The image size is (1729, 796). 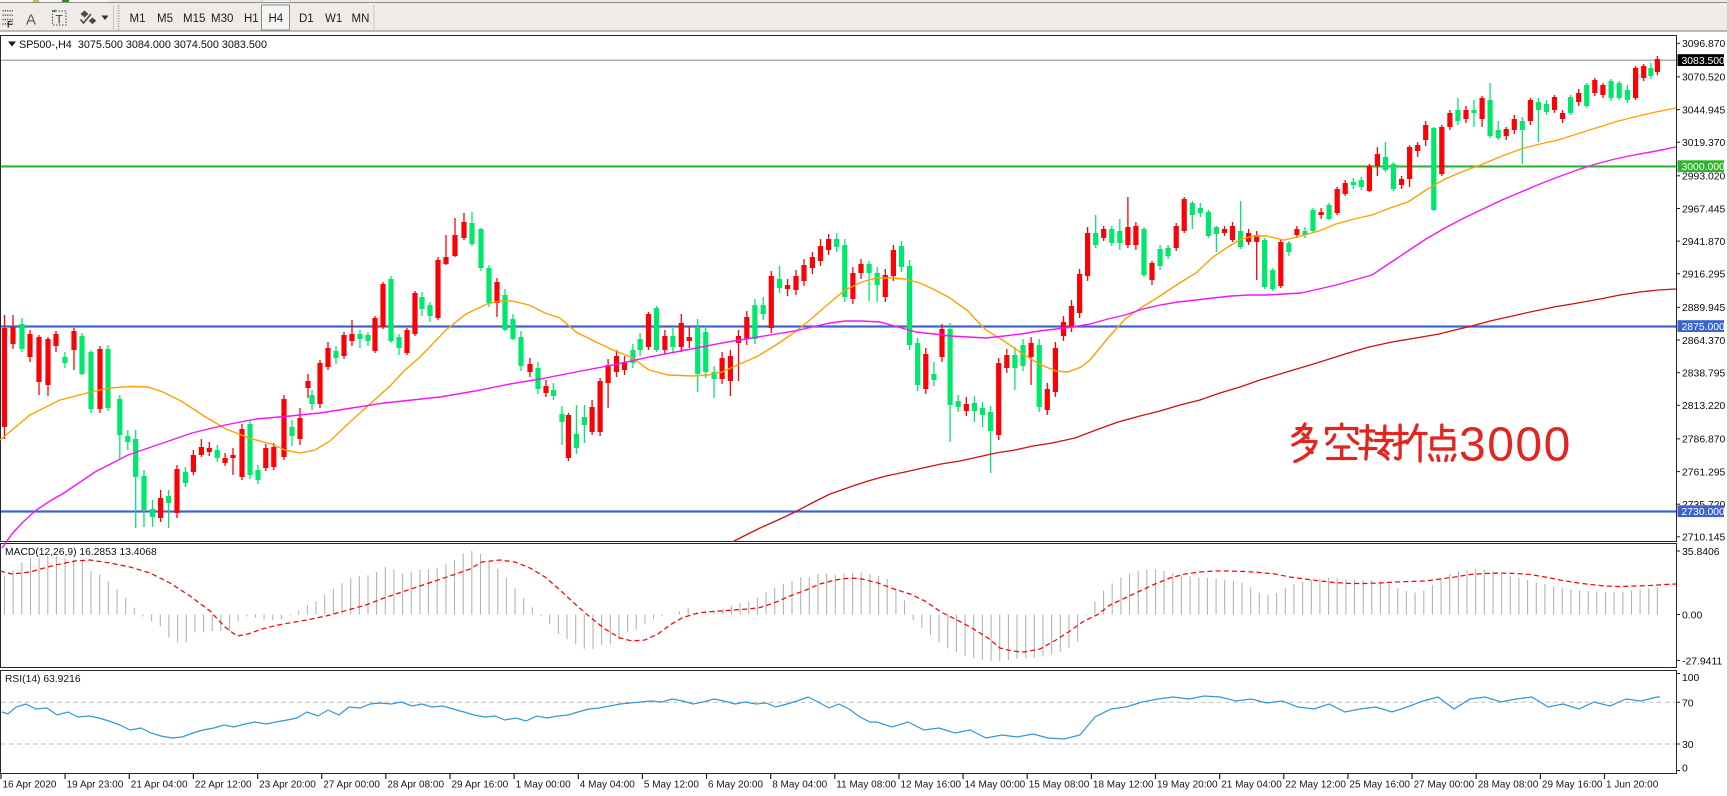 What do you see at coordinates (1508, 785) in the screenshot?
I see `svg-text: 28 May 08:00` at bounding box center [1508, 785].